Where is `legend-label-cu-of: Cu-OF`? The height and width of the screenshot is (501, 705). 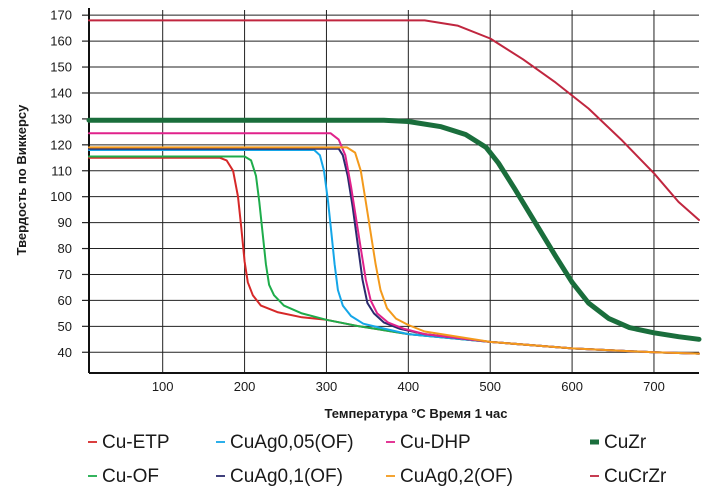
legend-label-cu-of: Cu-OF is located at coordinates (130, 476).